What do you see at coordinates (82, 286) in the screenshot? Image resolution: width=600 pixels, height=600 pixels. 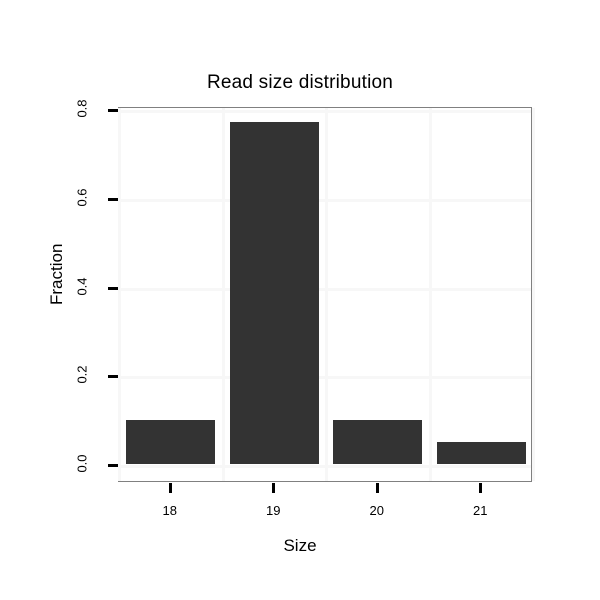 I see `y-axis-tick-label: 0.4` at bounding box center [82, 286].